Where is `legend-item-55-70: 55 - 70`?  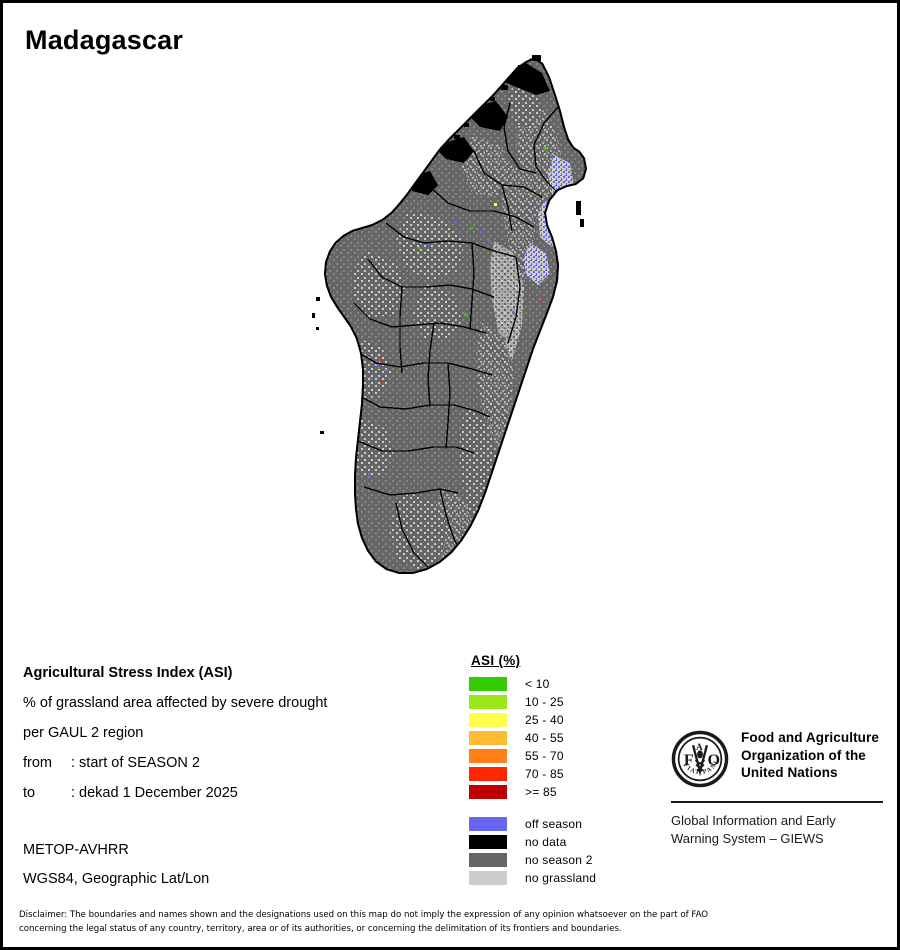
legend-item-55-70: 55 - 70 is located at coordinates (554, 755).